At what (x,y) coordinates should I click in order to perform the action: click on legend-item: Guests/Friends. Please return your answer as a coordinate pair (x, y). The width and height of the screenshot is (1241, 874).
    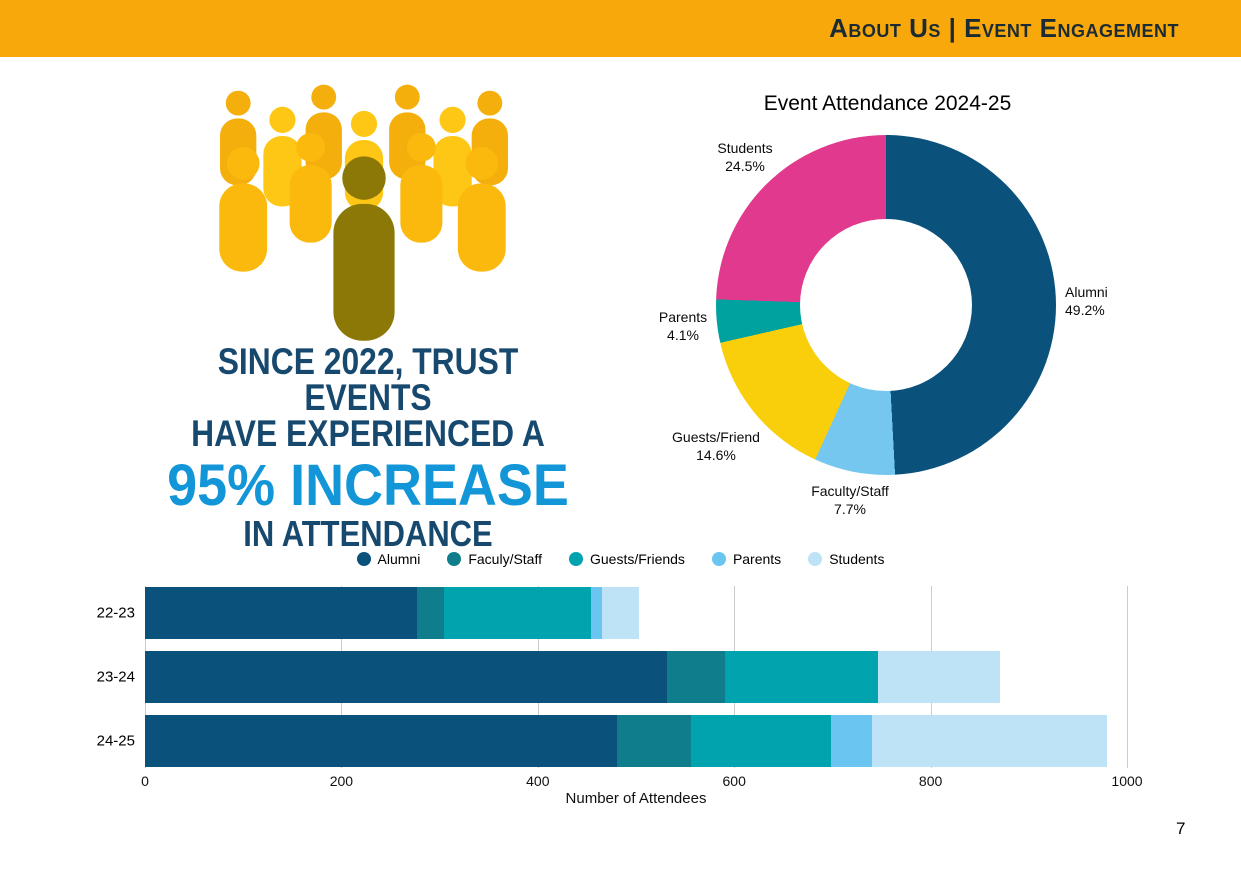
    Looking at the image, I should click on (627, 559).